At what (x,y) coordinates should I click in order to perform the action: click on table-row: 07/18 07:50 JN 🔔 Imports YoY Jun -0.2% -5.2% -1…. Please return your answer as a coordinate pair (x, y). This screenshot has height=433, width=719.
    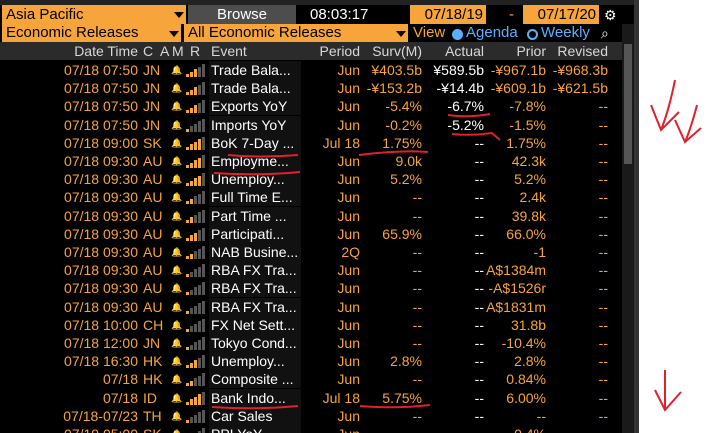
    Looking at the image, I should click on (317, 124).